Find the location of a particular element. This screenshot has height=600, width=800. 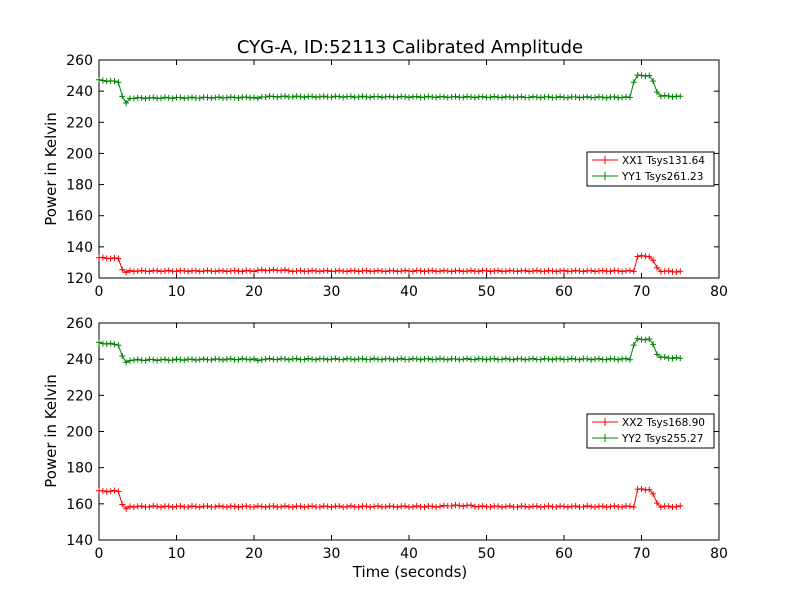

bottom-legend: XX2 Tsys168.90 YY2 Tsys255.27 is located at coordinates (650, 431).